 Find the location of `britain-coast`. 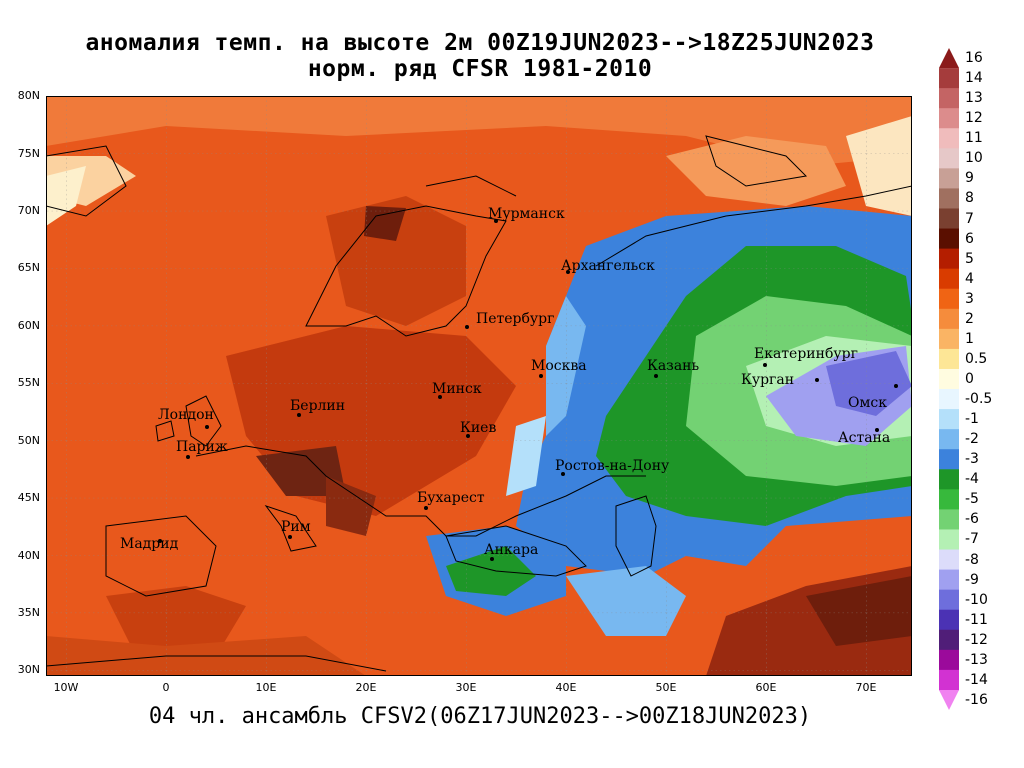

britain-coast is located at coordinates (203, 421).